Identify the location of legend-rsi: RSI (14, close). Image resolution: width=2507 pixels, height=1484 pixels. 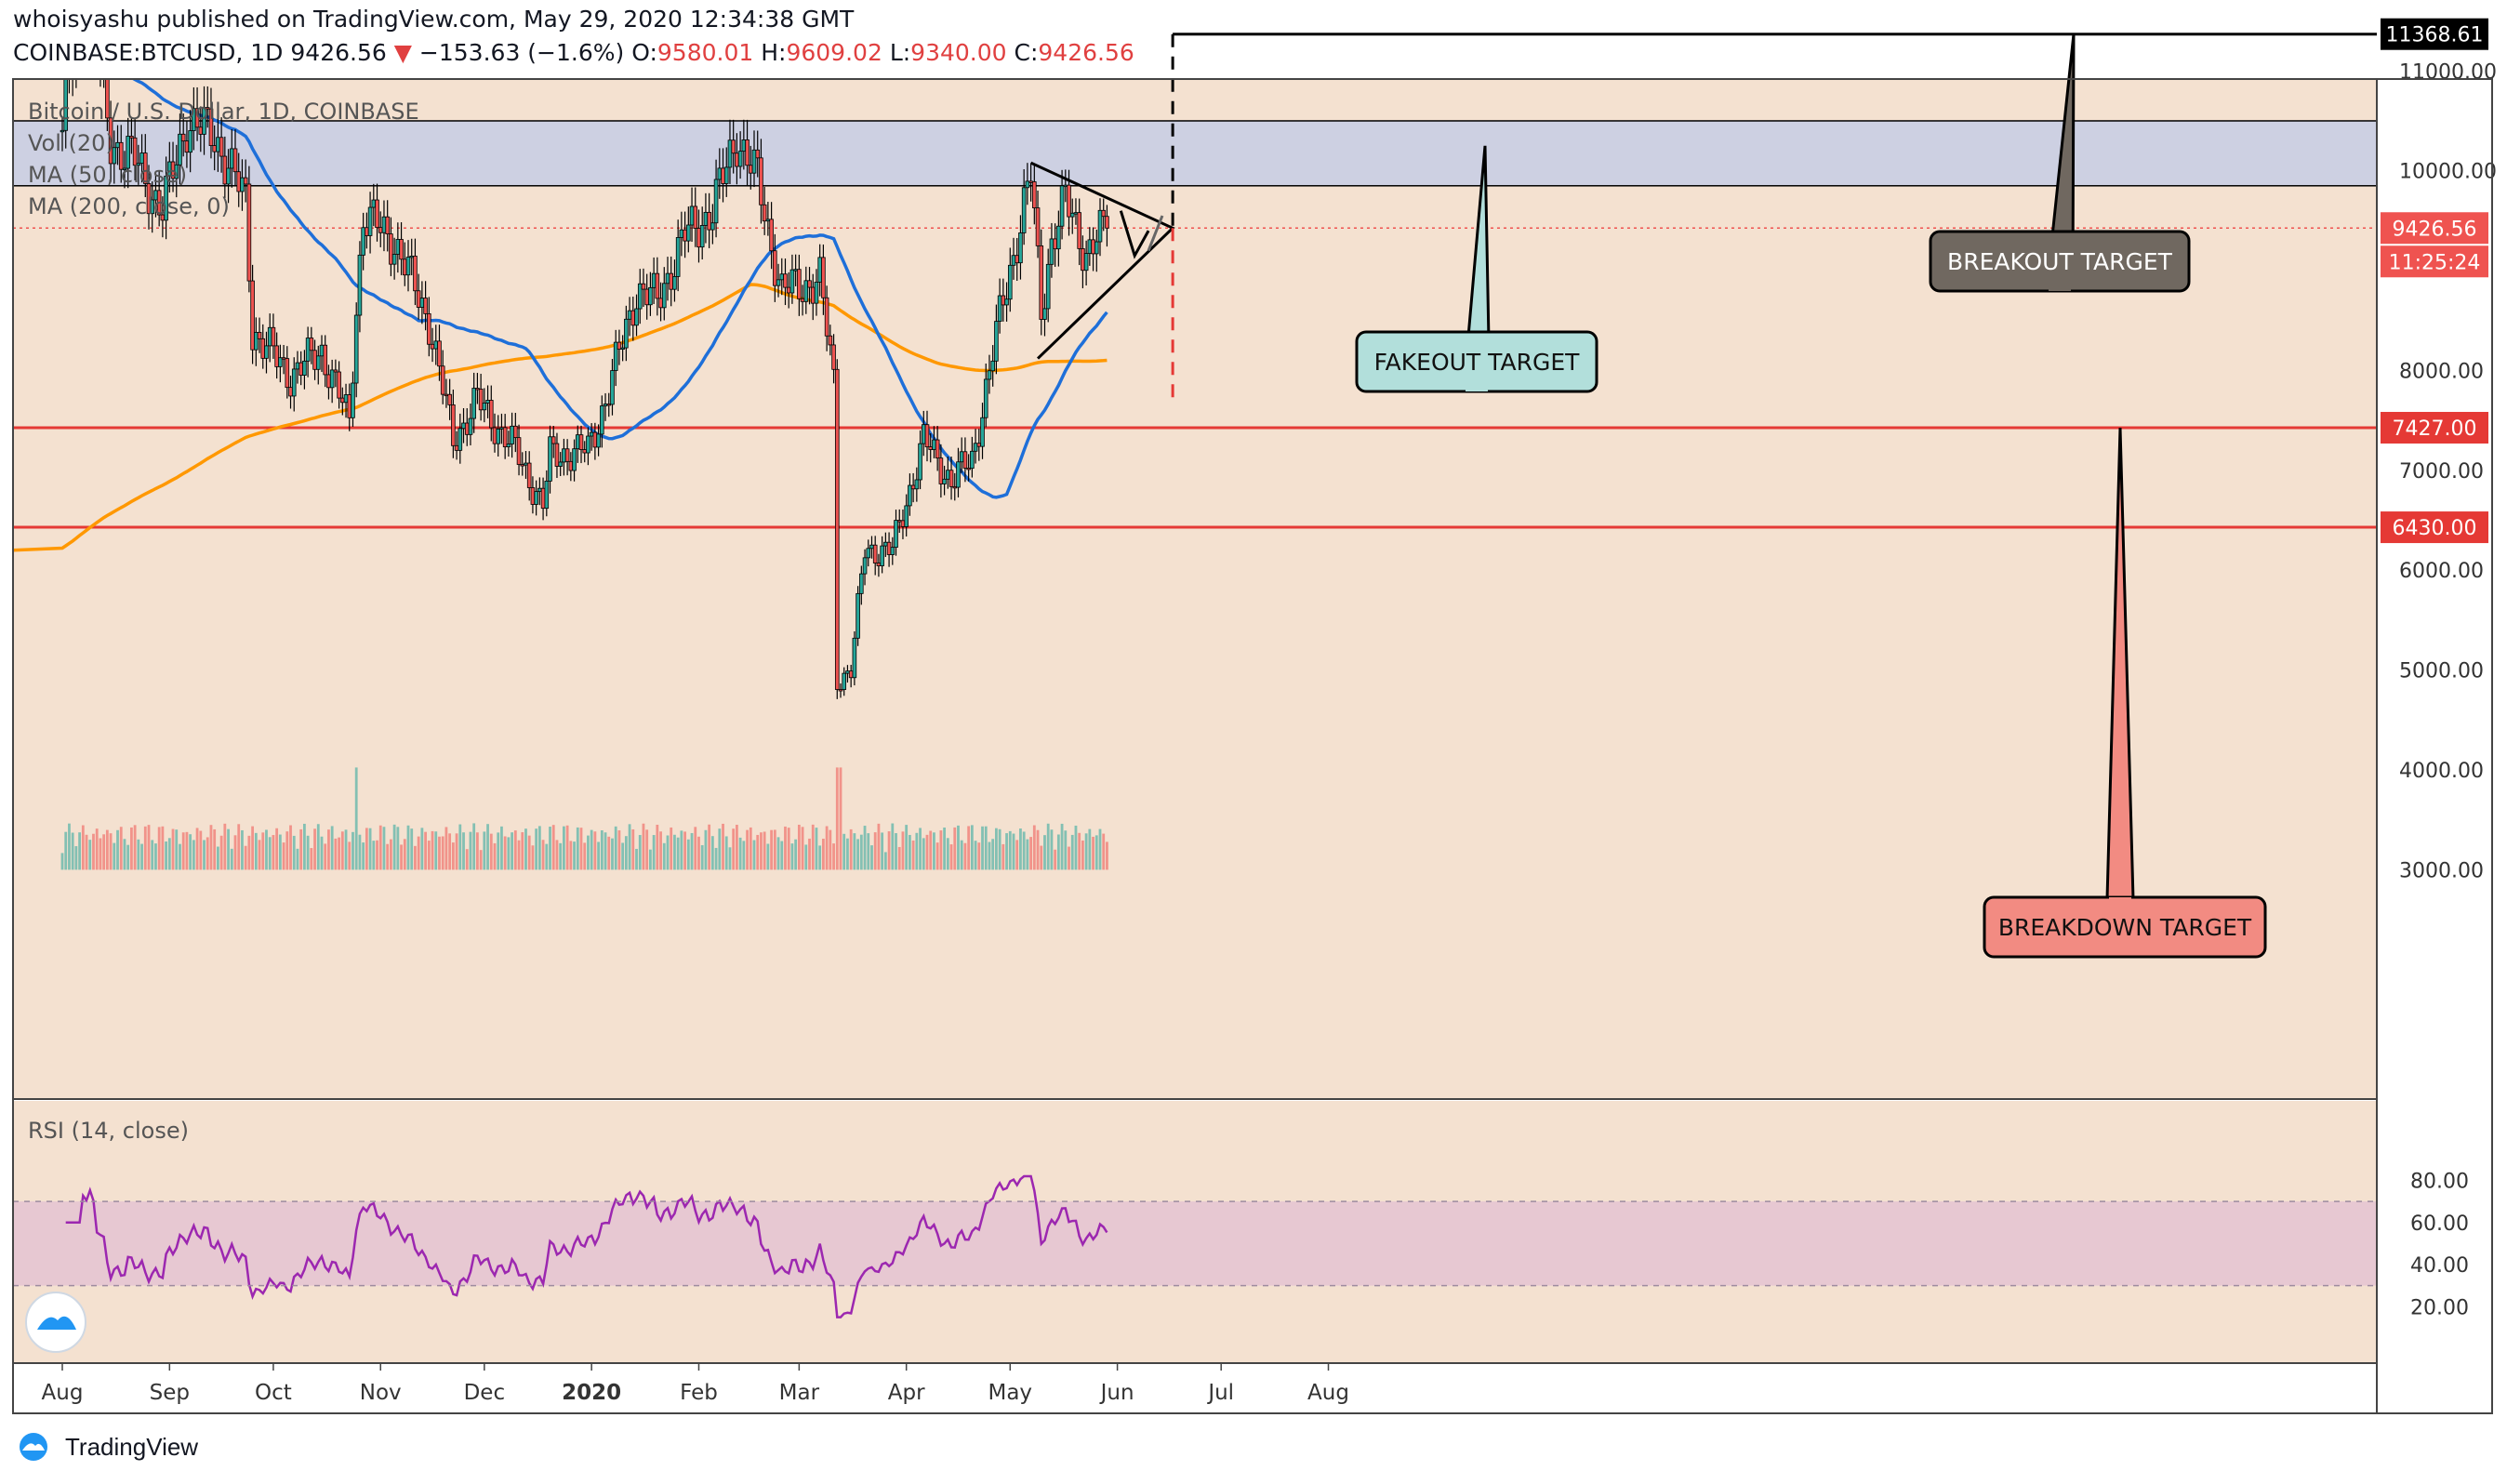
(108, 1131).